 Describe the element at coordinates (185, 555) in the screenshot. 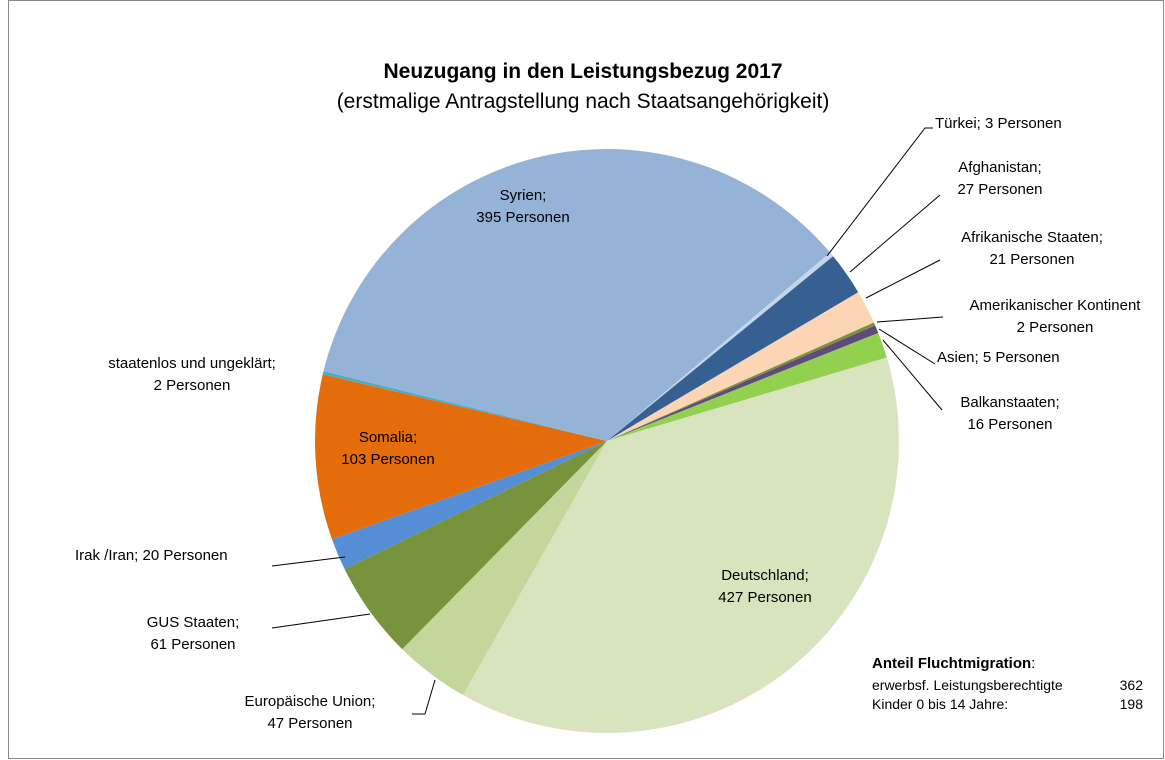

I see `slice-value-label: 20 Personen` at that location.